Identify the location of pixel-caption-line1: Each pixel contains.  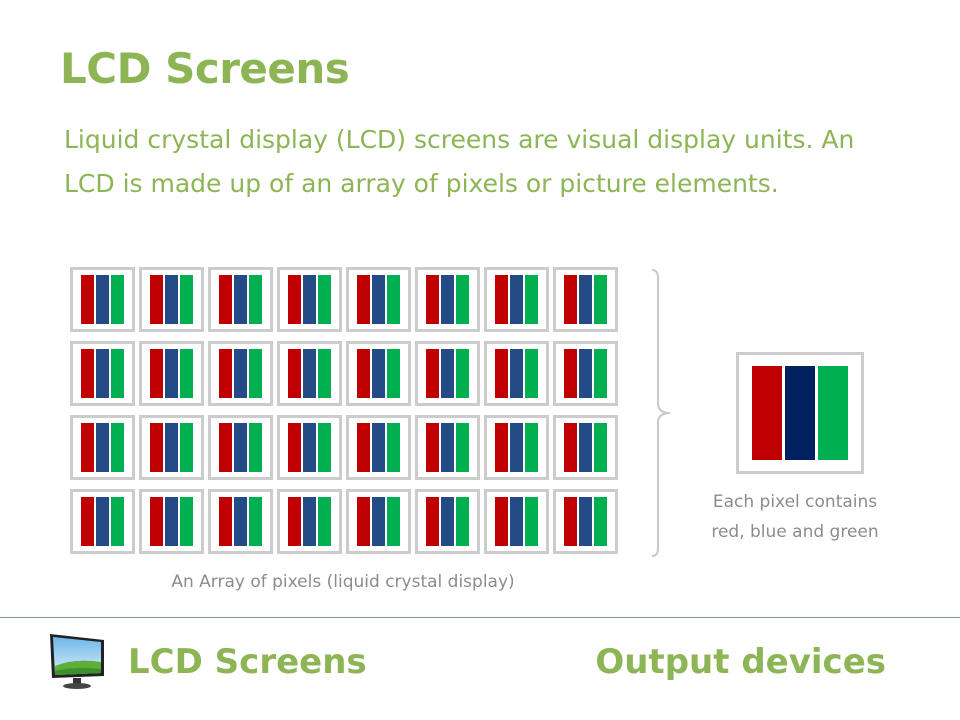
(795, 502).